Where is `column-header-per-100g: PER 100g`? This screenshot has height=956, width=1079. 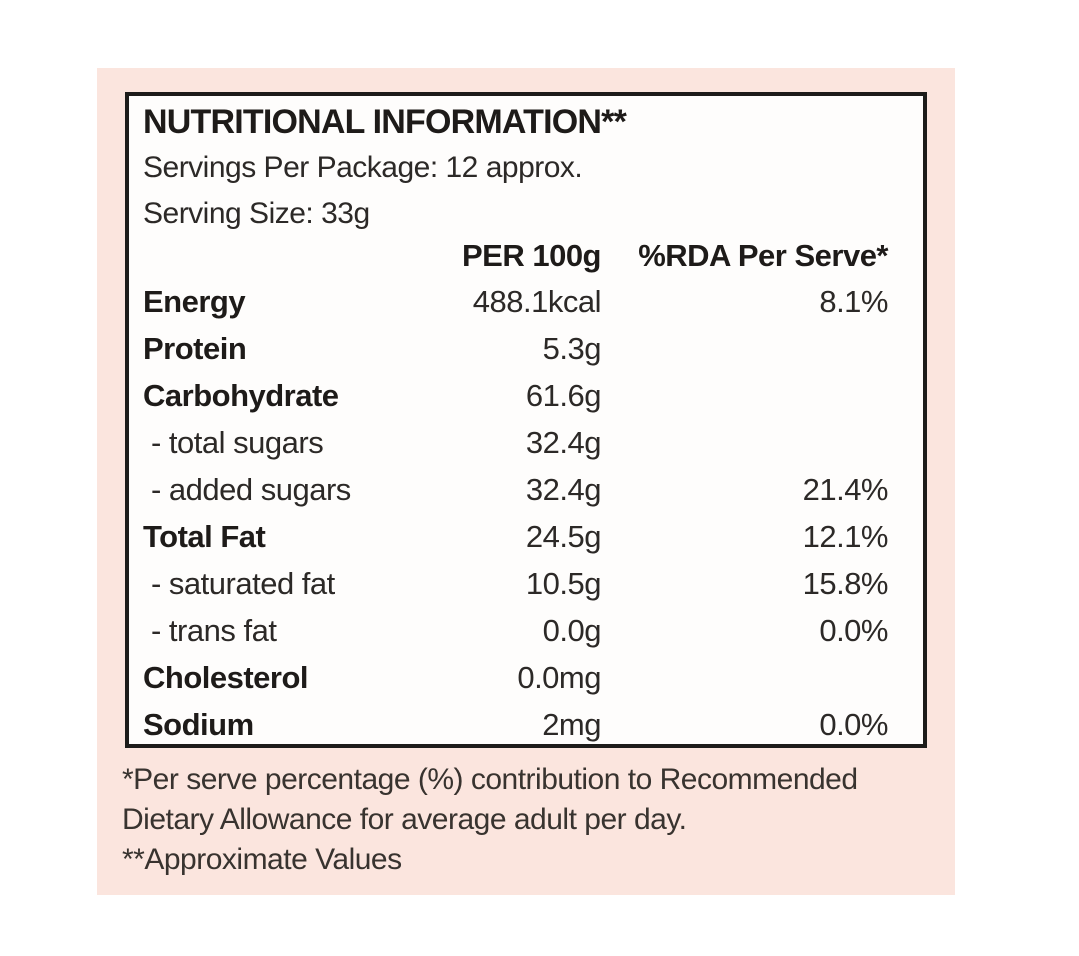
column-header-per-100g: PER 100g is located at coordinates (531, 255).